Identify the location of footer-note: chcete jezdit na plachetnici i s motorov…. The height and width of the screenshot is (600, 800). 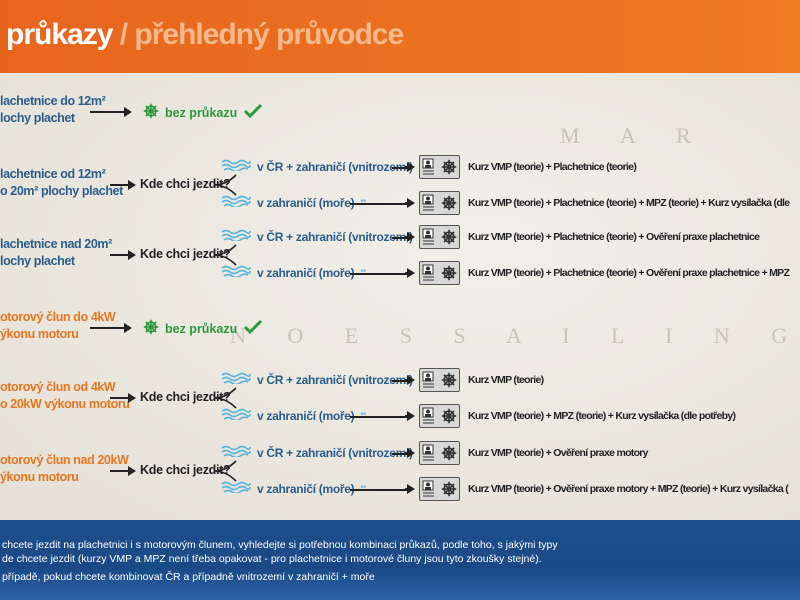
(400, 560).